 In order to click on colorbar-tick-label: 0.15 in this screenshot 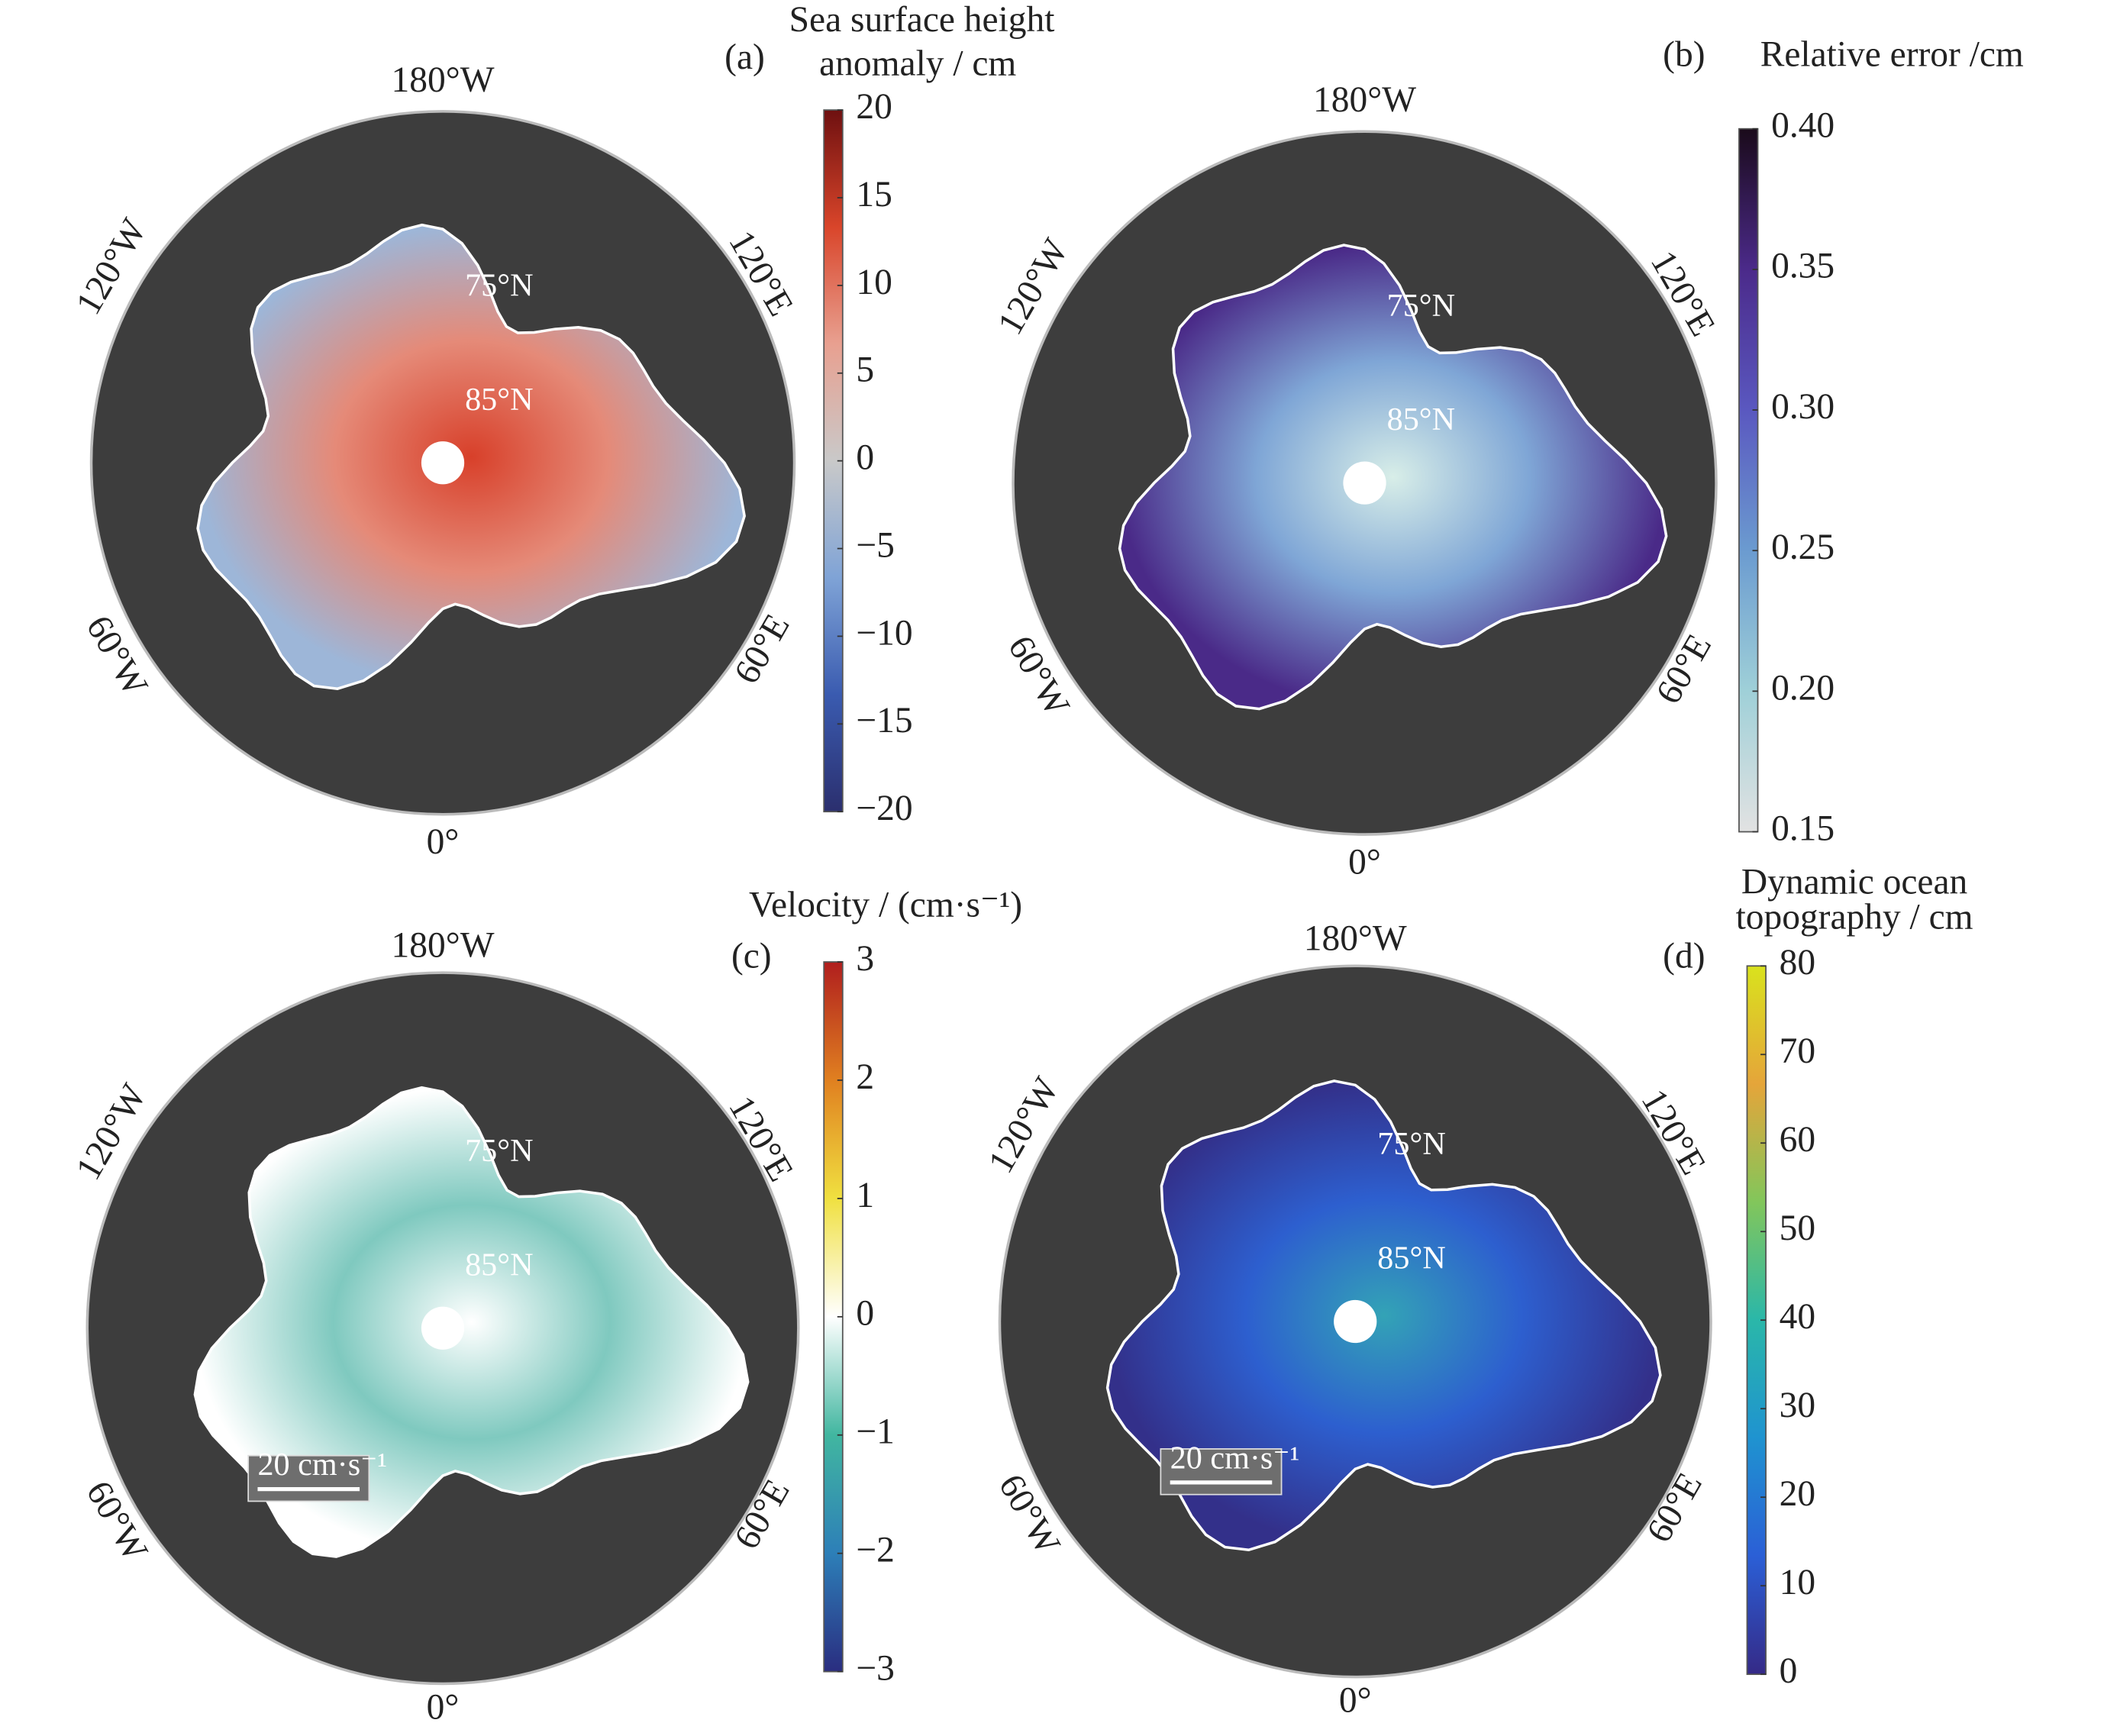, I will do `click(1803, 828)`.